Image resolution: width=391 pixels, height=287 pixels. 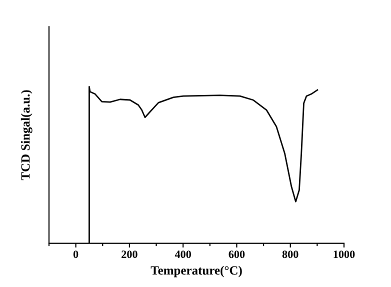 I want to click on y-axis-title: TCD Singal(a.u.), so click(x=26, y=135).